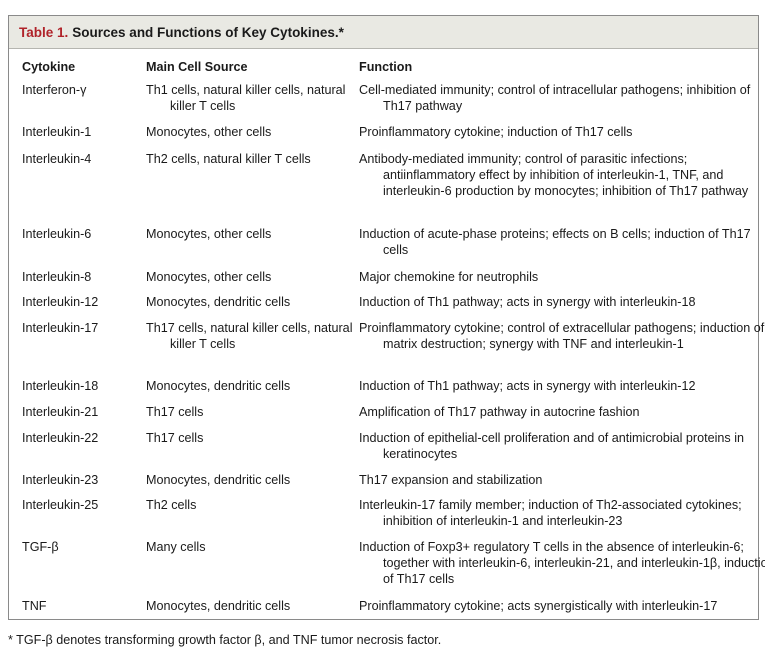 The height and width of the screenshot is (658, 765). What do you see at coordinates (34, 606) in the screenshot?
I see `cytokine-cell: TNF` at bounding box center [34, 606].